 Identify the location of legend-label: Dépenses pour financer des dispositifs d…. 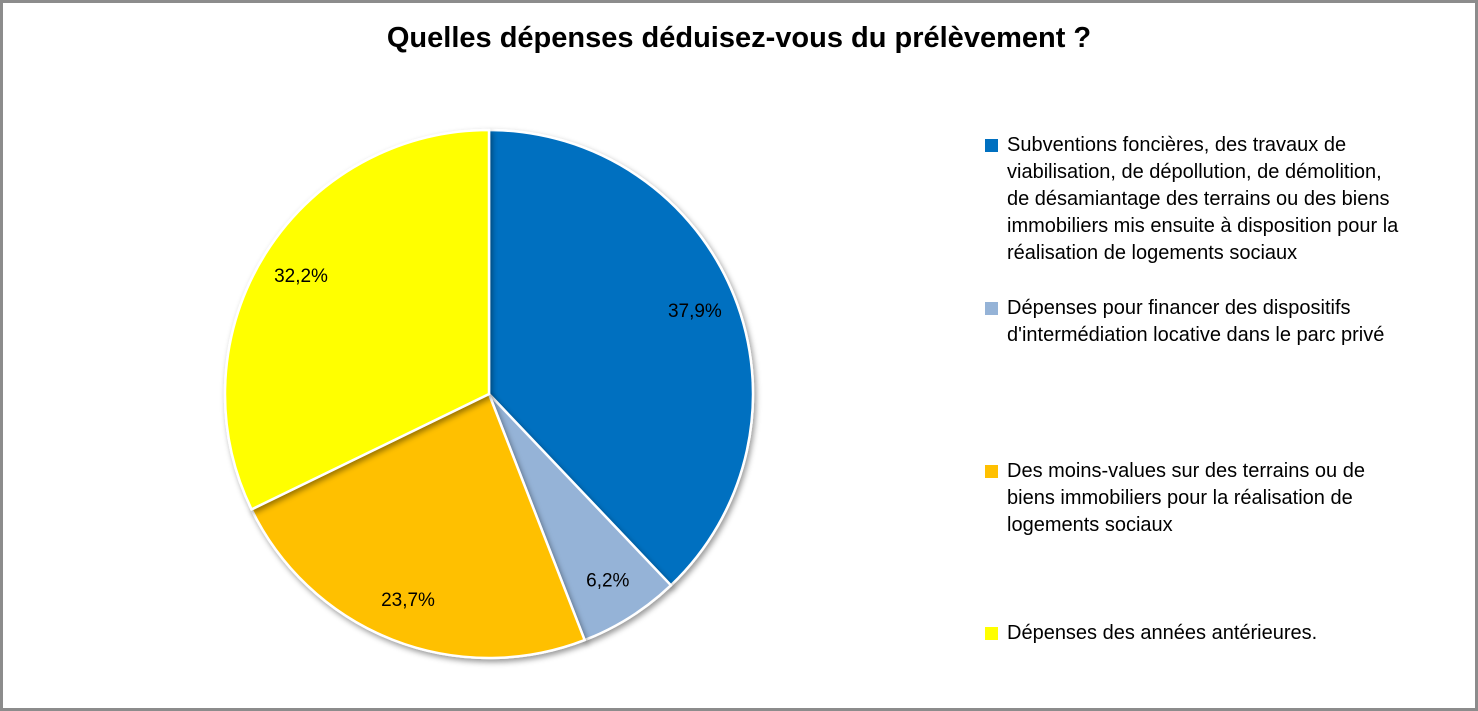
(1196, 321).